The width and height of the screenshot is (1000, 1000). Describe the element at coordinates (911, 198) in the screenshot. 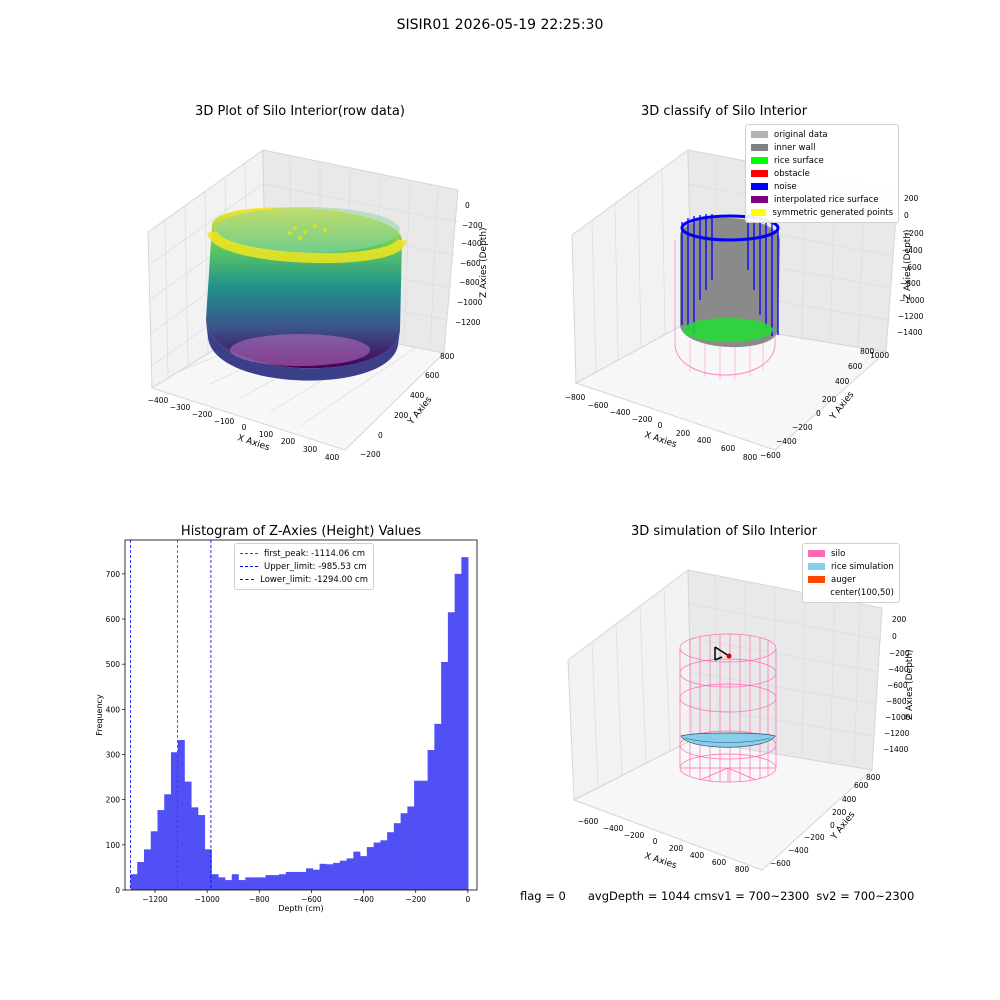

I see `classify3d-ztick: 200` at that location.